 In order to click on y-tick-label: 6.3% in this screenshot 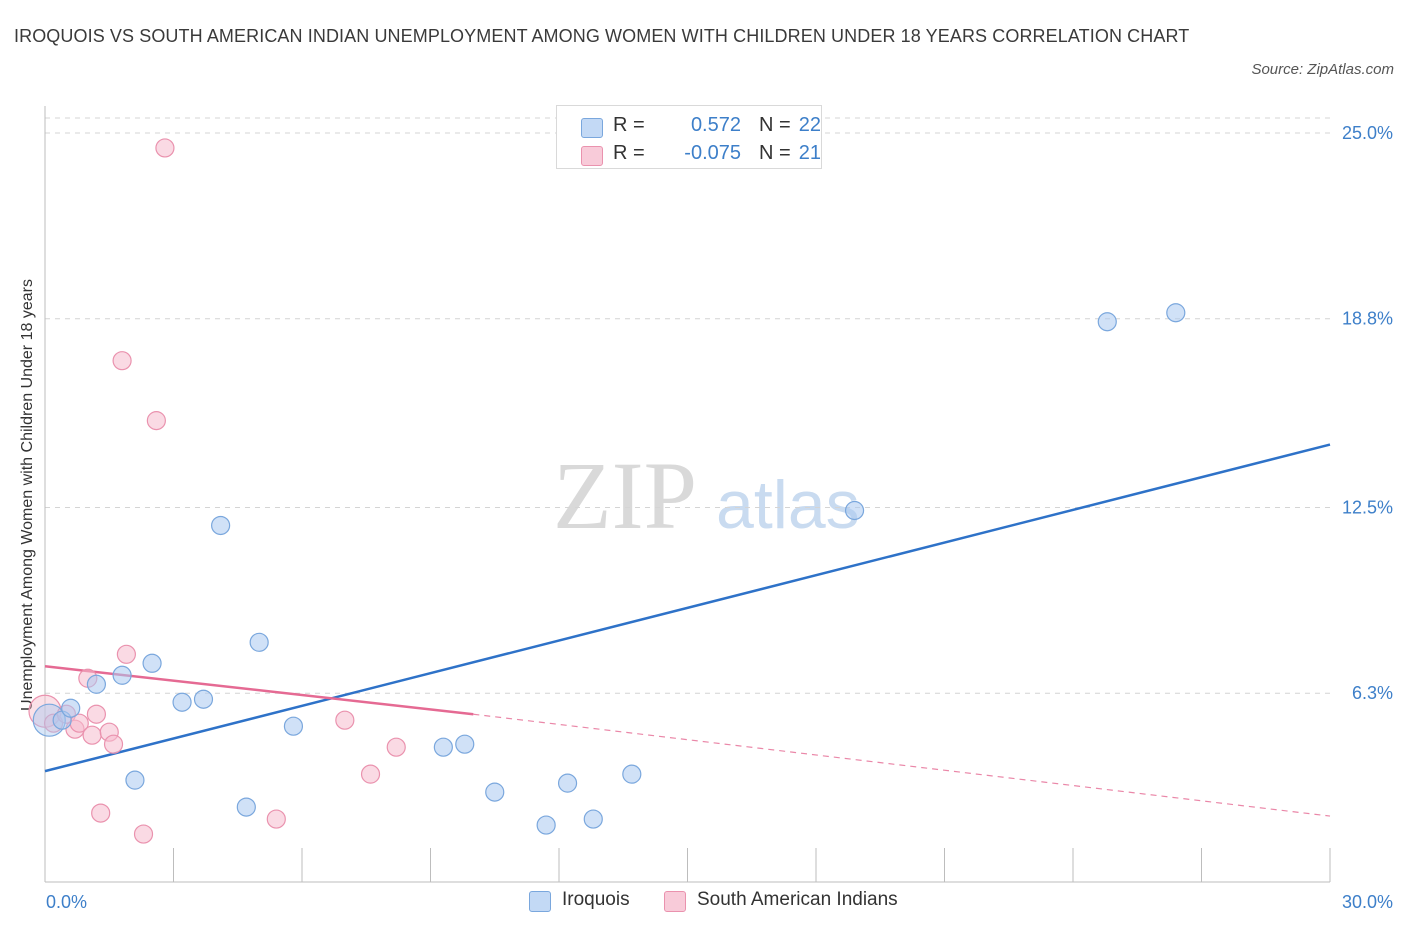, I will do `click(1372, 693)`.